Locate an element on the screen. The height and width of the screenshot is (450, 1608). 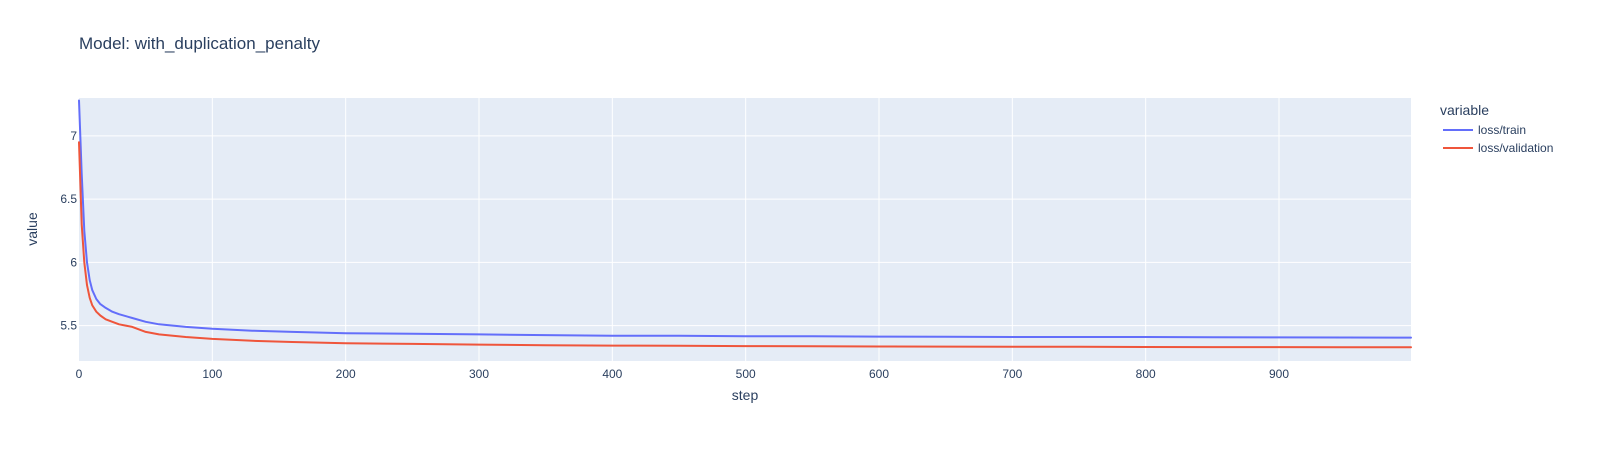
legend-item-validation: loss/validation is located at coordinates (1498, 148).